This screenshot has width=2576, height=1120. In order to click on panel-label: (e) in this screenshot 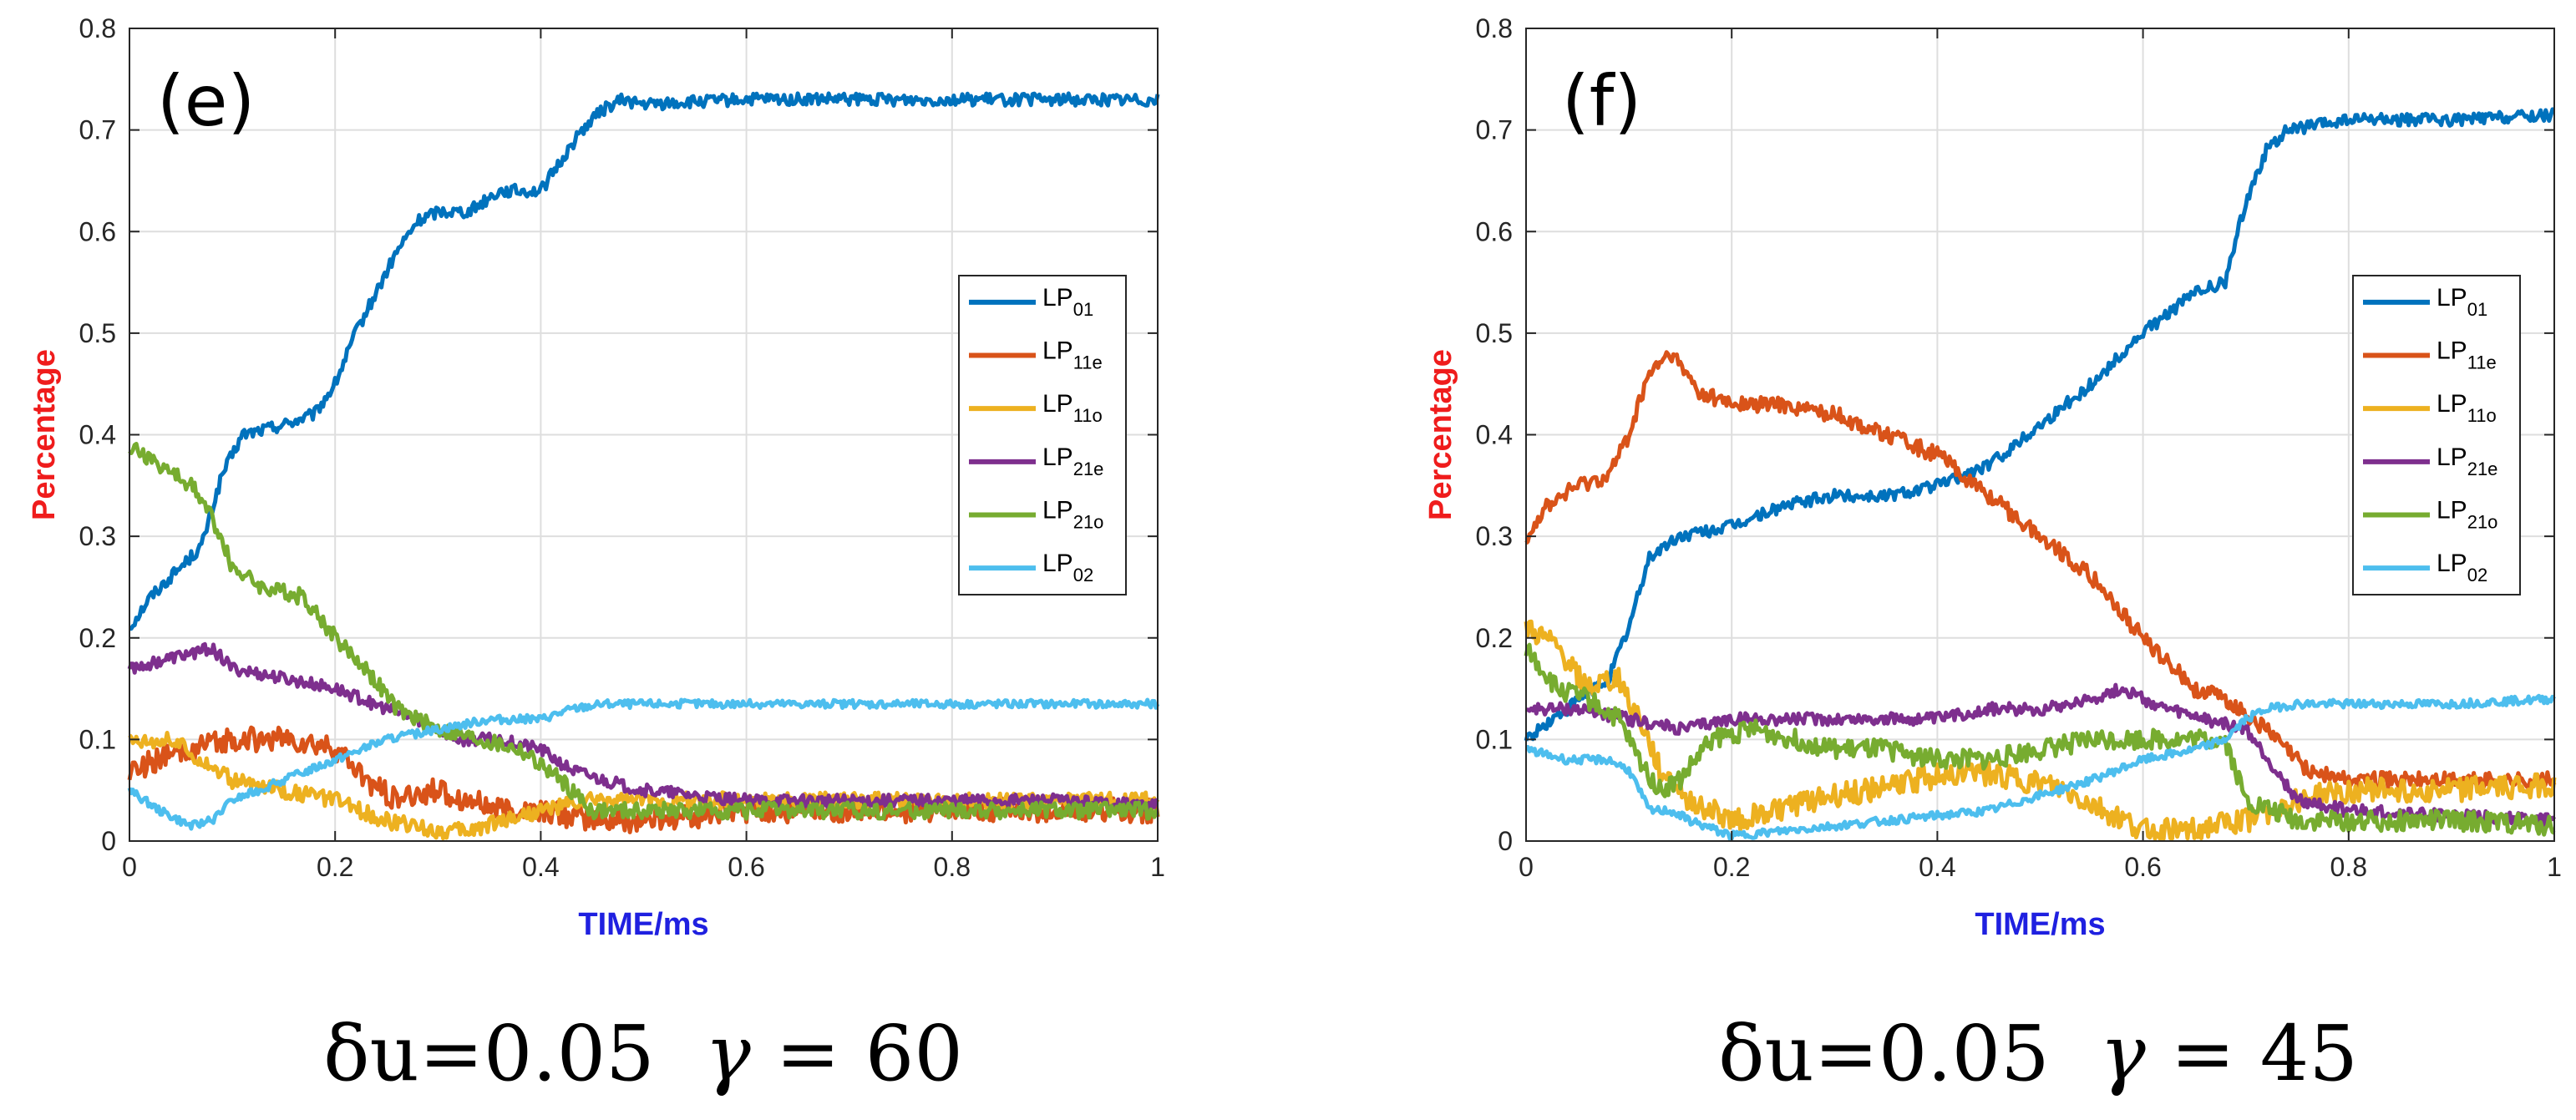, I will do `click(206, 101)`.